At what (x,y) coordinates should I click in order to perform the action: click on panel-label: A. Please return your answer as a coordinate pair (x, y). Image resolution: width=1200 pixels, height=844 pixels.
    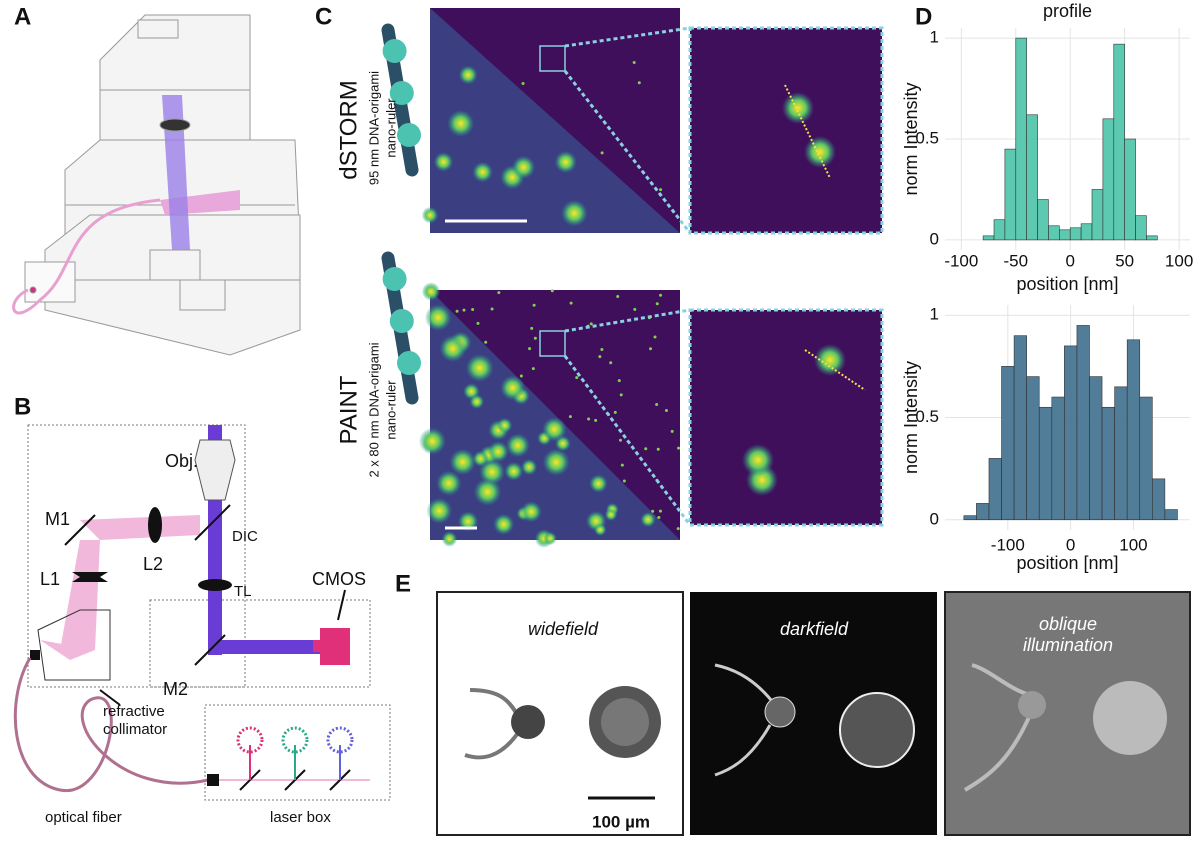
    Looking at the image, I should click on (22, 16).